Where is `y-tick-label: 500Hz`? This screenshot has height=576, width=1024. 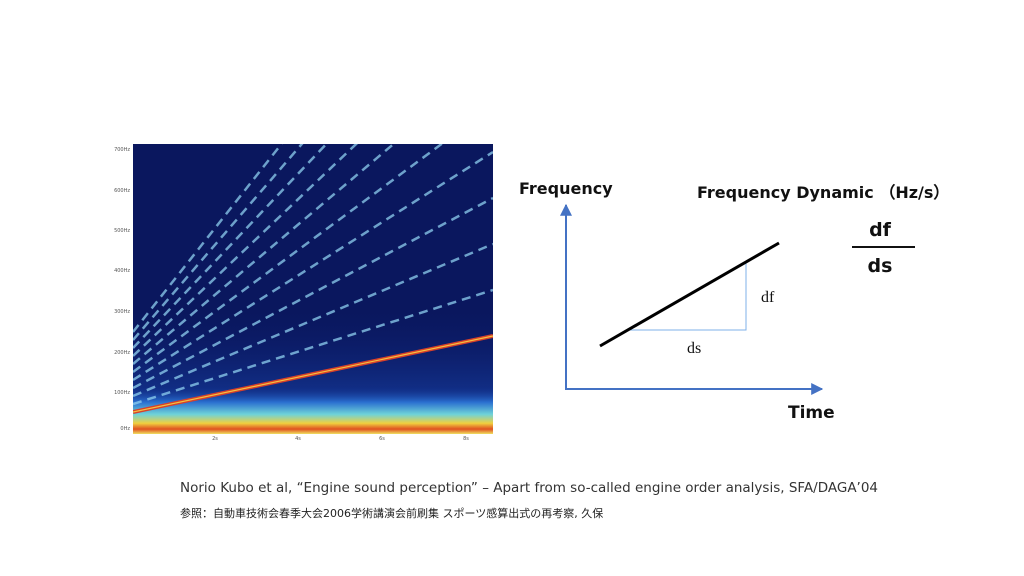
y-tick-label: 500Hz is located at coordinates (122, 231).